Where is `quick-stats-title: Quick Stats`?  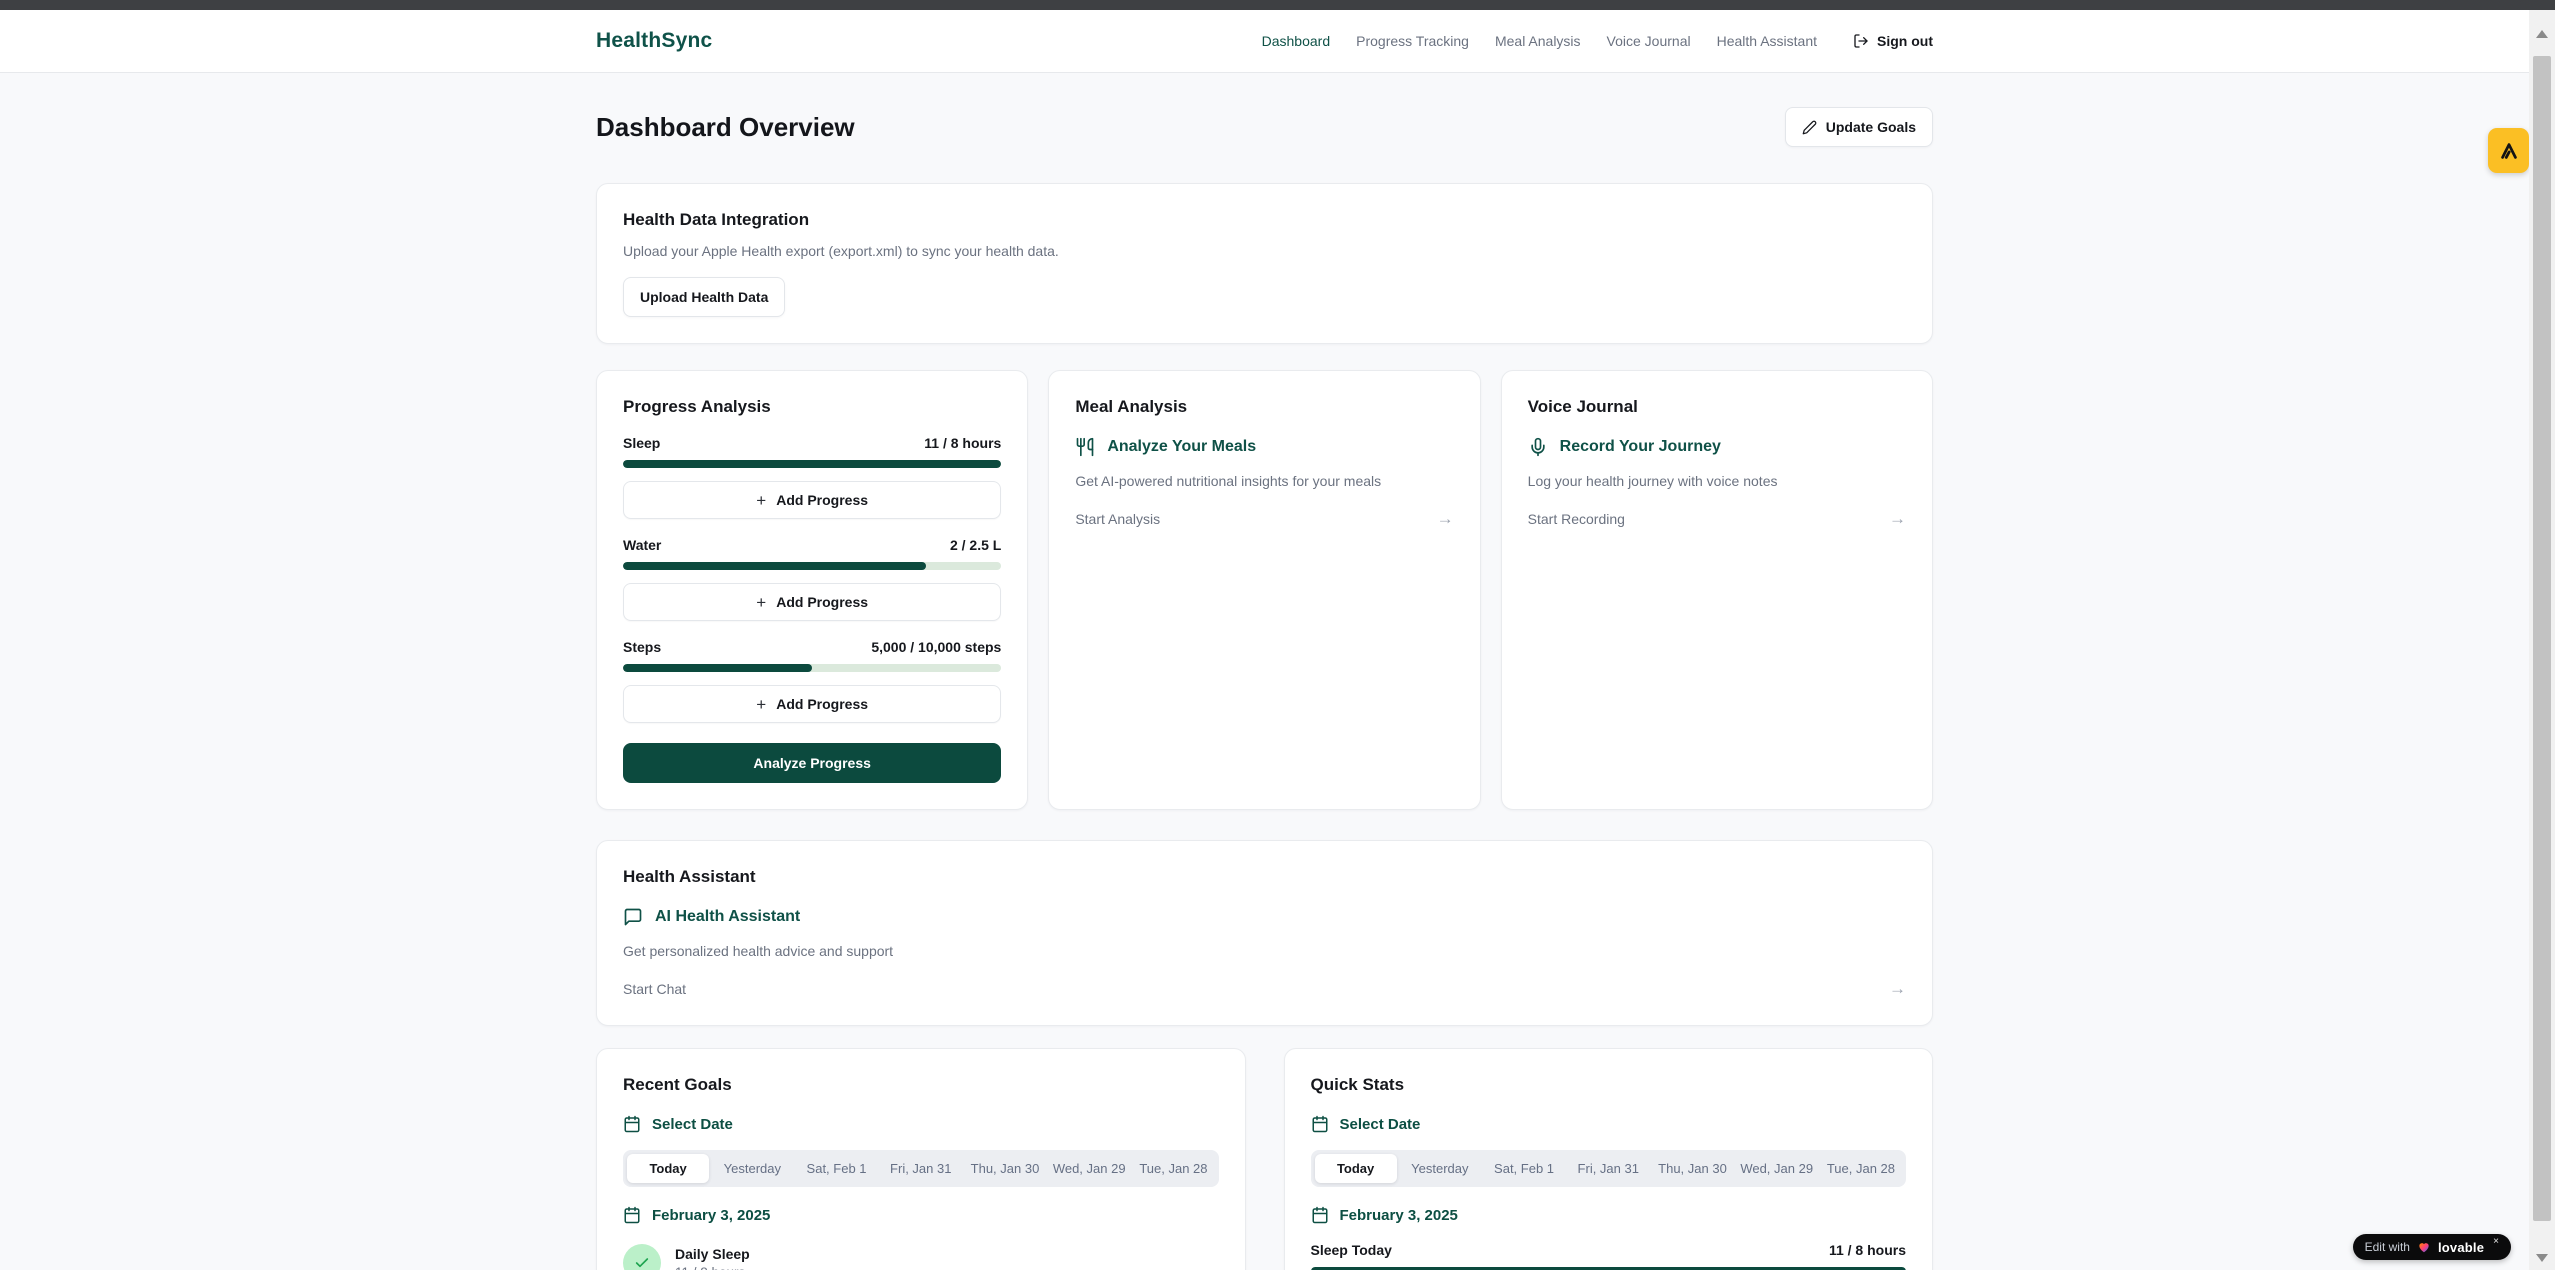
quick-stats-title: Quick Stats is located at coordinates (1357, 1084).